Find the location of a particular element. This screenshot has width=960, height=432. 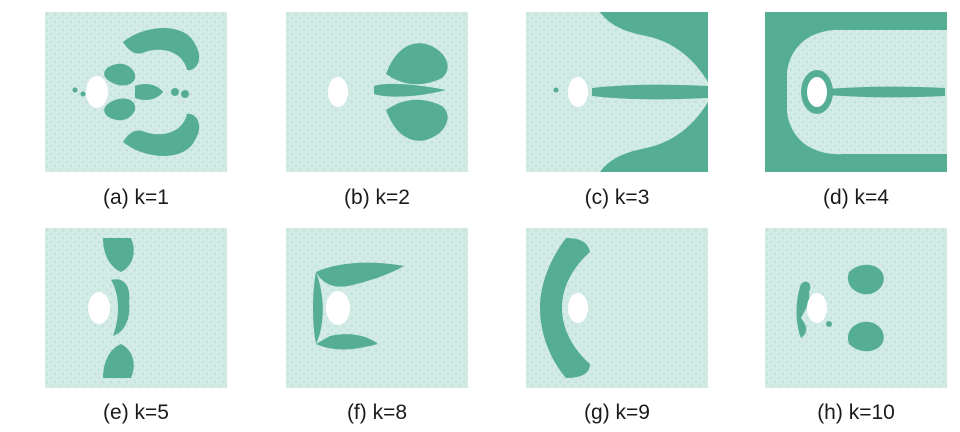

panel-h-caption: (h) k=10 is located at coordinates (856, 412).